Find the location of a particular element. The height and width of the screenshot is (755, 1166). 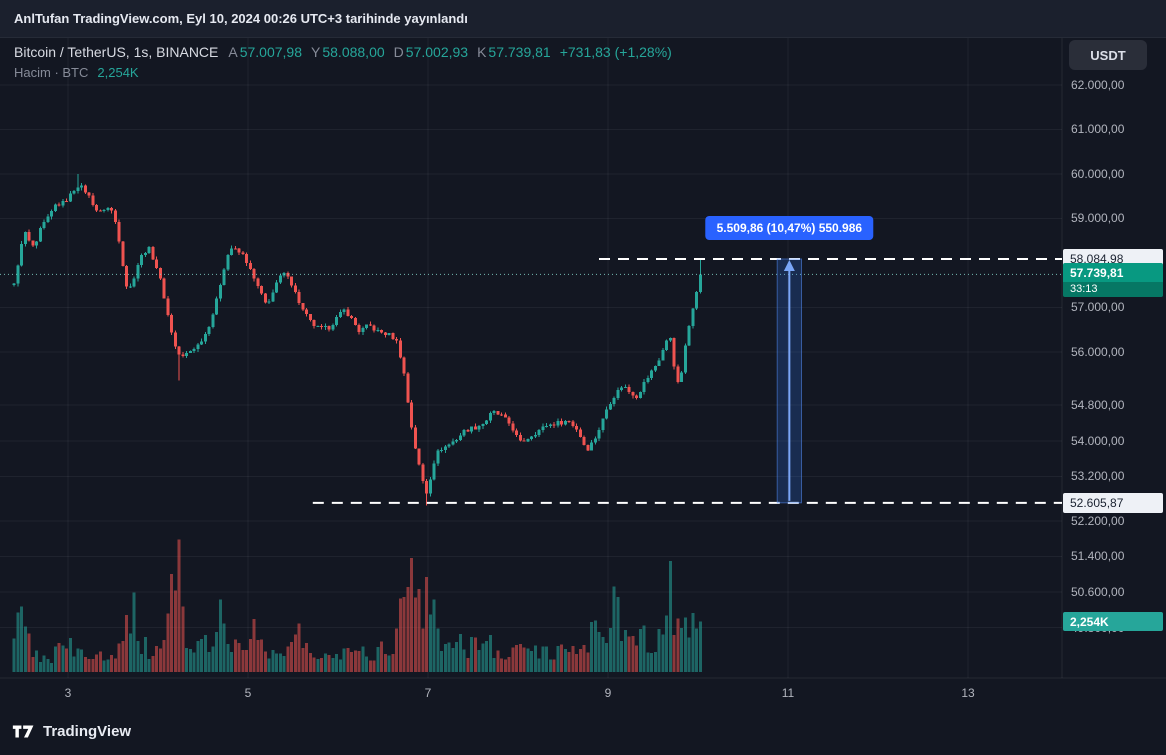

low-label: D is located at coordinates (398, 52).